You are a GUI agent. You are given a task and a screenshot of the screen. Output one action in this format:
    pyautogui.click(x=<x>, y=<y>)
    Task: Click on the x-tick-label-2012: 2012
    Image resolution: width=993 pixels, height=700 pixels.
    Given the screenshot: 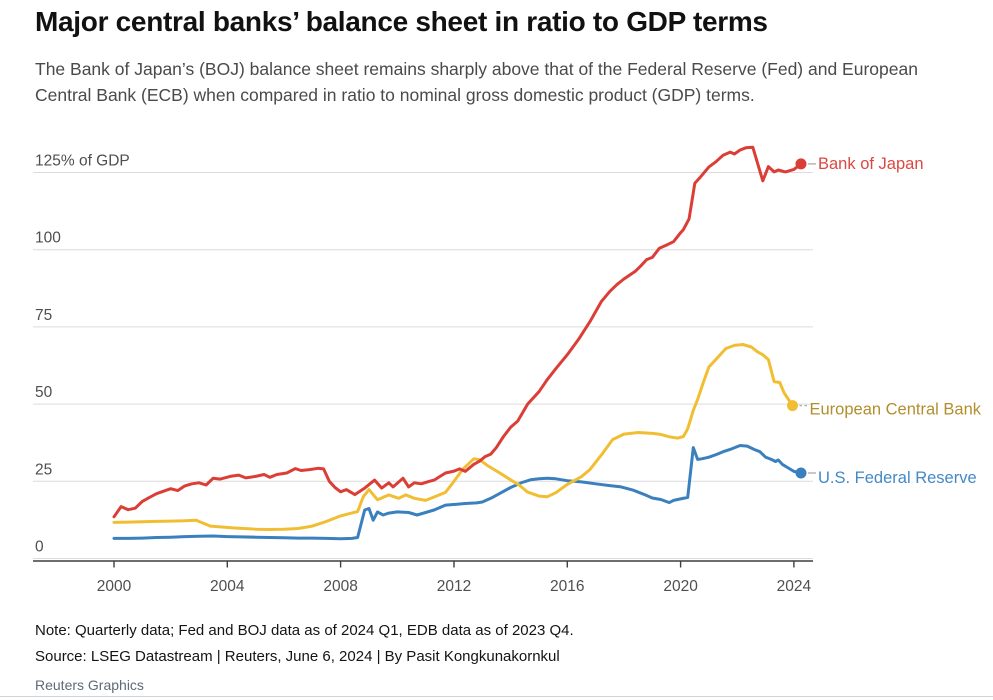 What is the action you would take?
    pyautogui.click(x=454, y=586)
    